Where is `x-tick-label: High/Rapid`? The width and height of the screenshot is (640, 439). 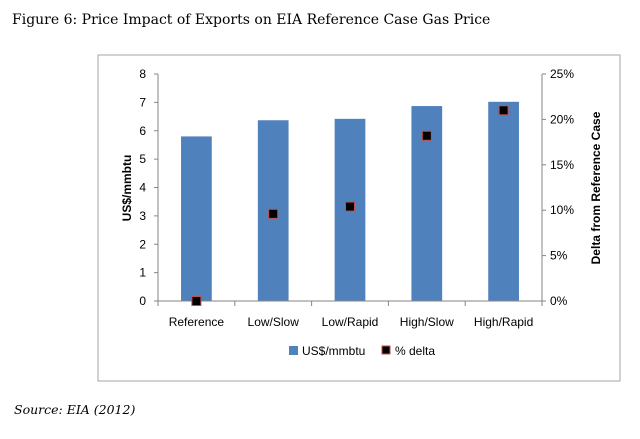
x-tick-label: High/Rapid is located at coordinates (503, 322).